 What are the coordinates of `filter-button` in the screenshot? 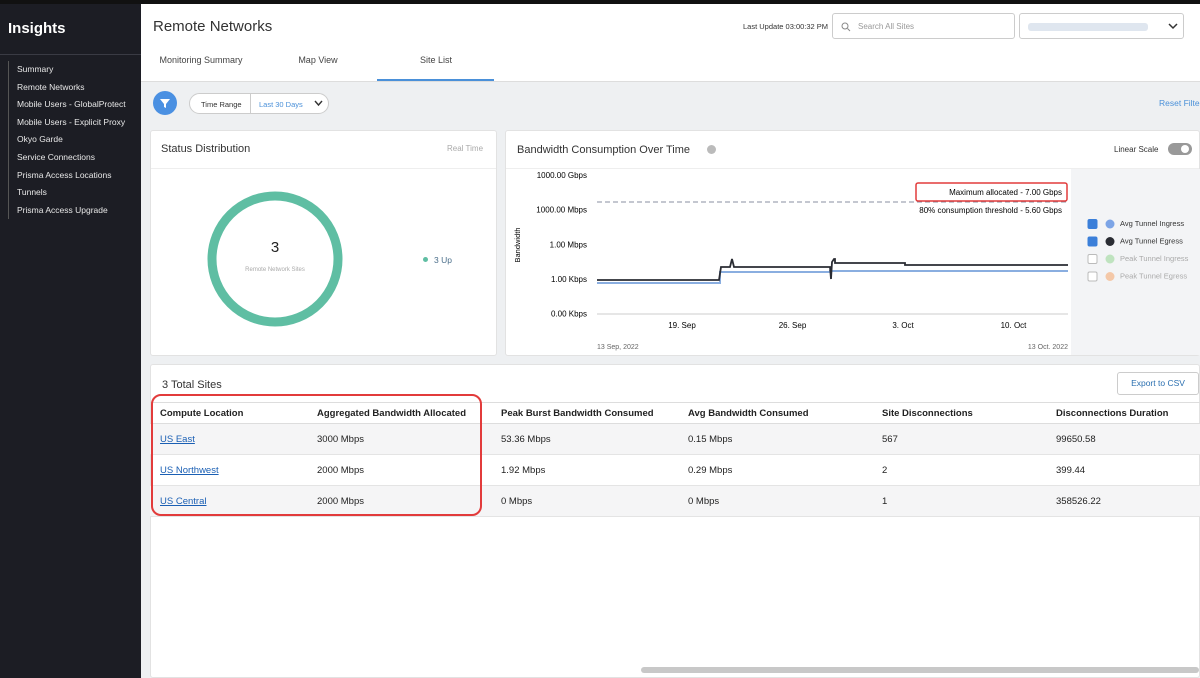 It's located at (165, 103).